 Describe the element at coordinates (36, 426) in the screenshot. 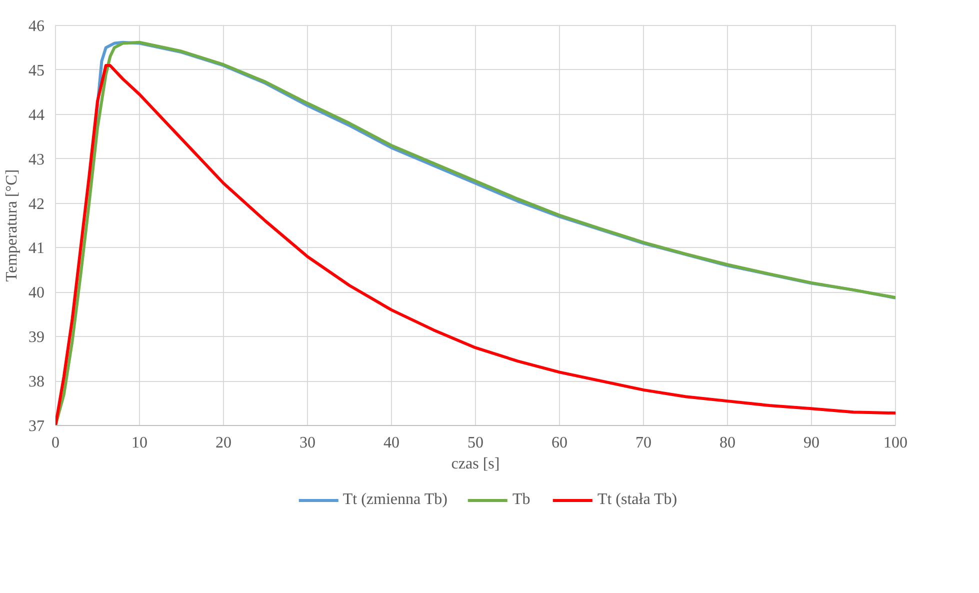

I see `y-tick-label: 37` at that location.